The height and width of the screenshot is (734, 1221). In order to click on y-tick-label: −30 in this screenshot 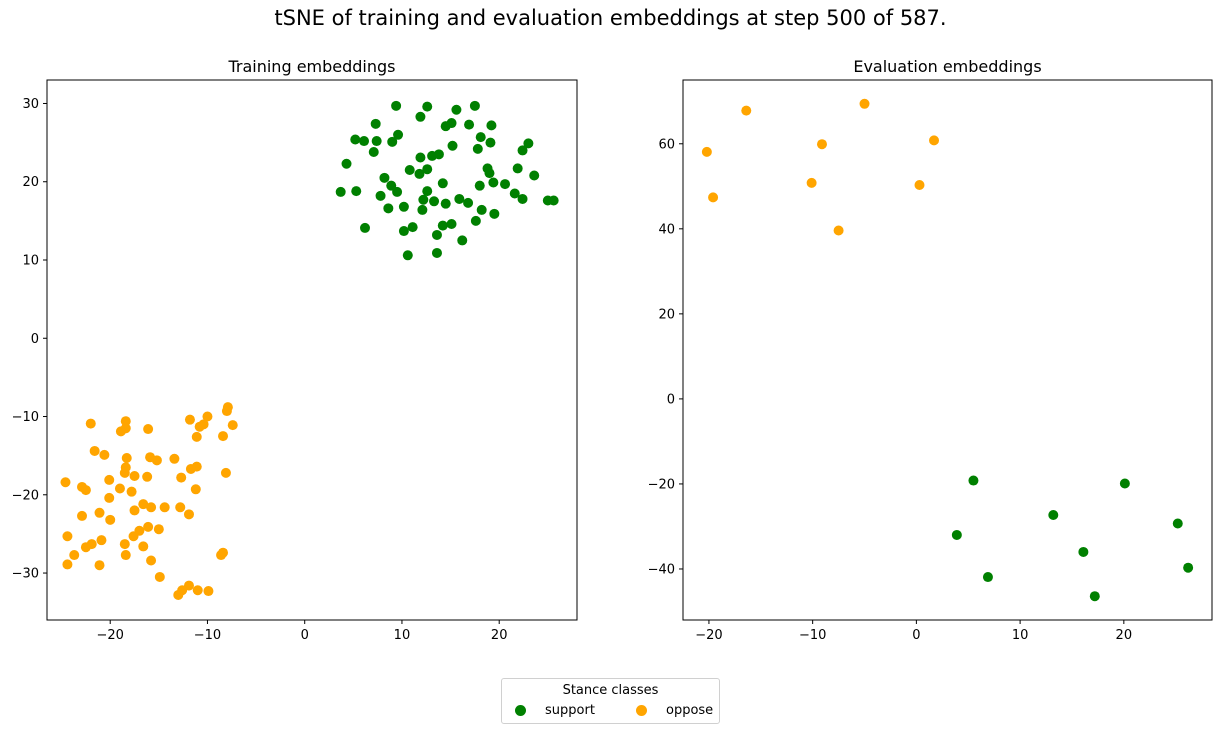, I will do `click(25, 574)`.